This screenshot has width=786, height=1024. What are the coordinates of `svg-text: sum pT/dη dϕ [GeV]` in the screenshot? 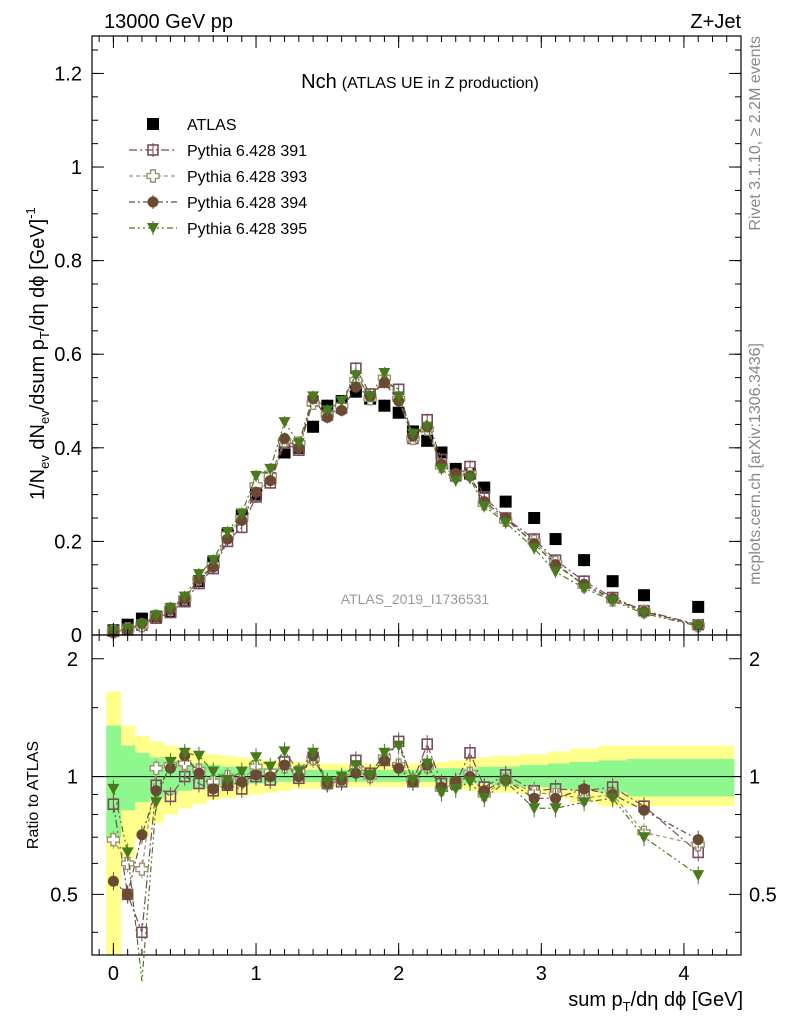 It's located at (655, 1001).